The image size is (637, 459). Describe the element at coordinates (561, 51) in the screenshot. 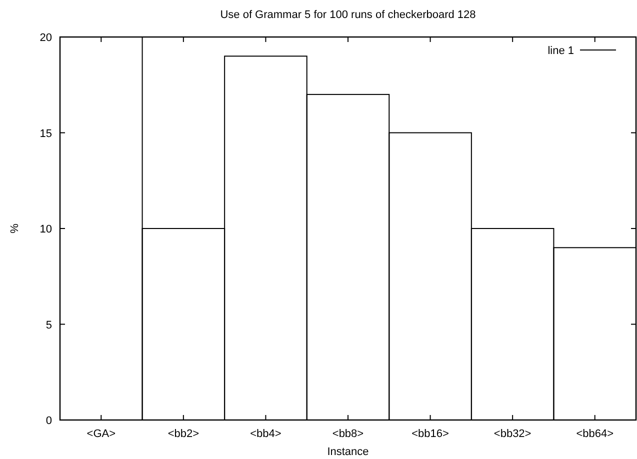

I see `legend-label: line 1` at that location.